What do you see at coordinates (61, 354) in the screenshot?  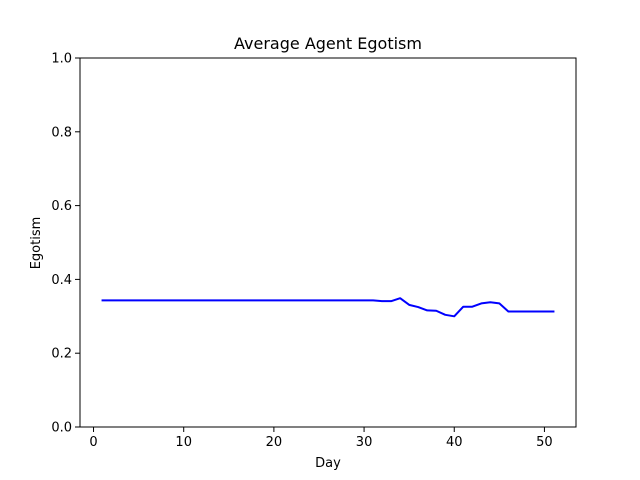 I see `y-tick-label: 0.2` at bounding box center [61, 354].